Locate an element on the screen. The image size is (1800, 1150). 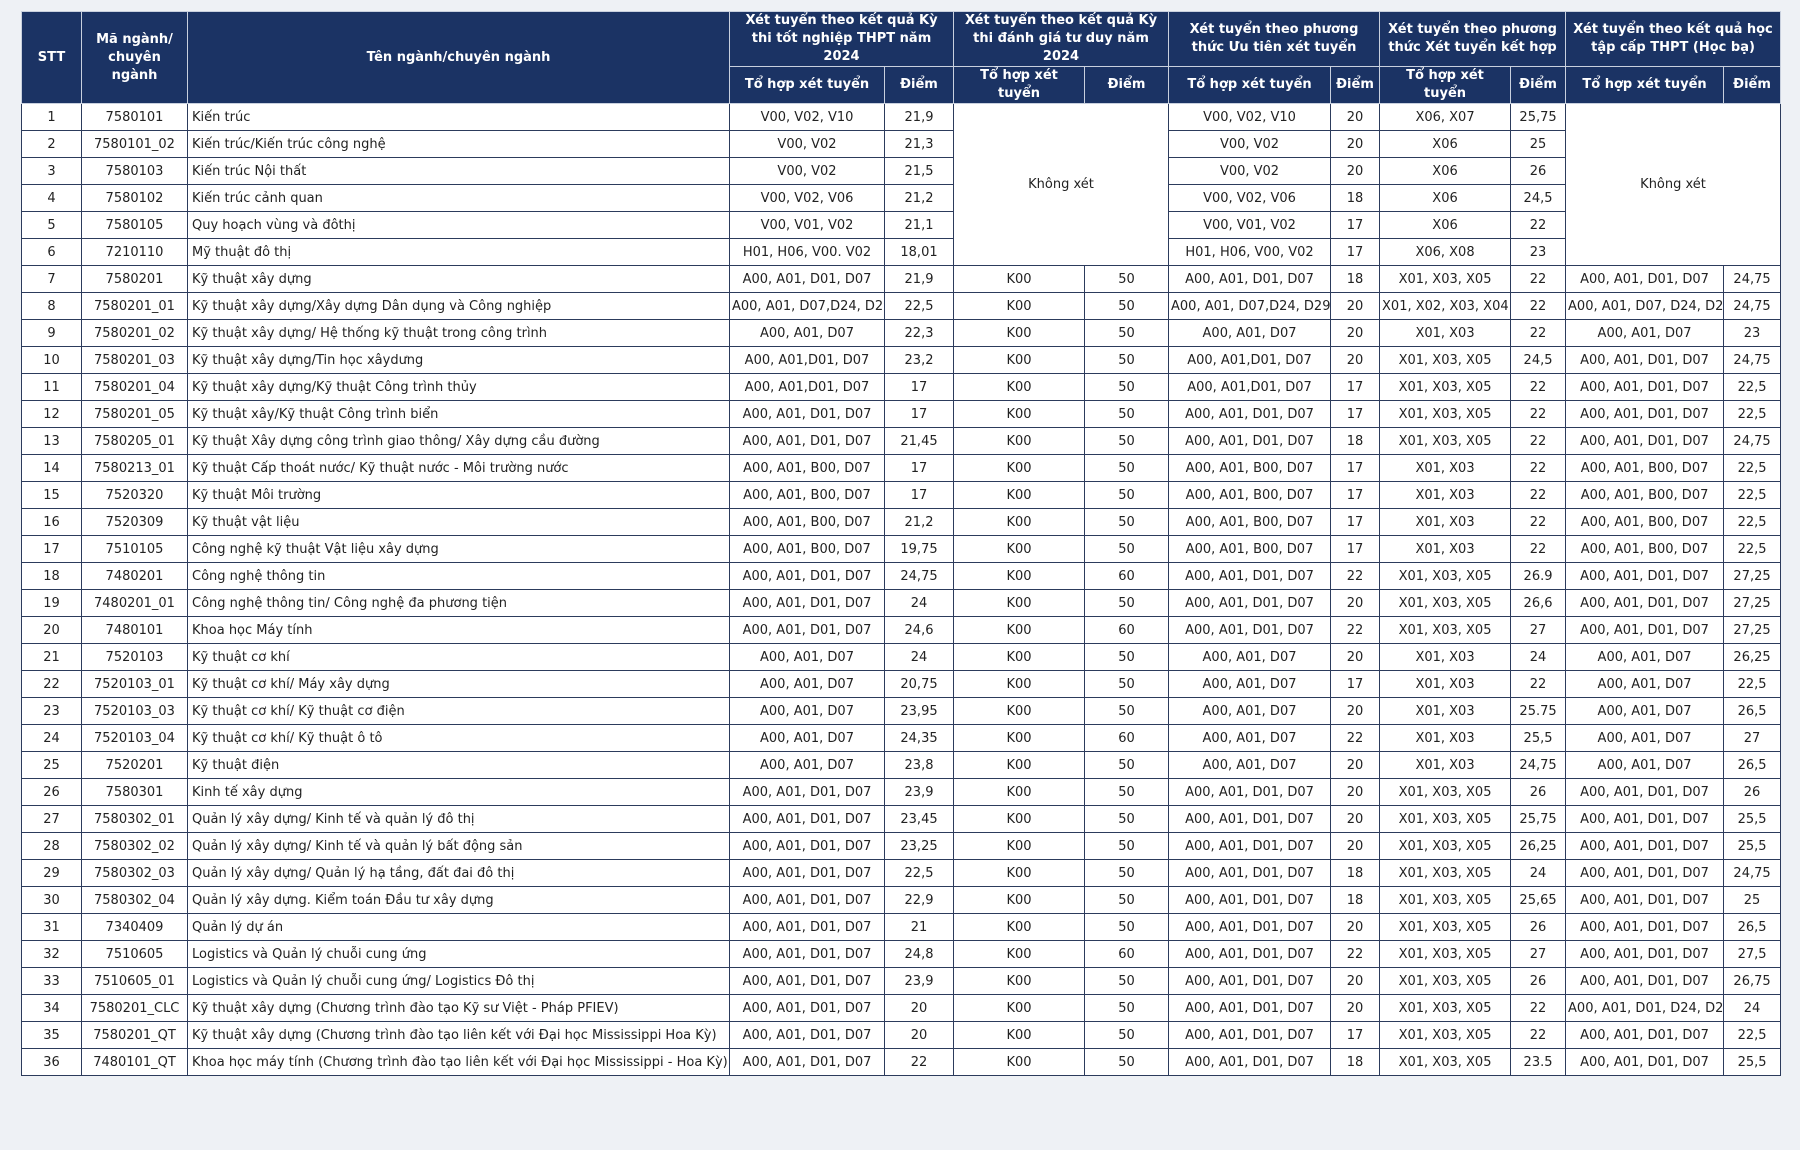
cell-name: Kỹ thuật cơ khí/ Kỹ thuật cơ điện is located at coordinates (458, 711).